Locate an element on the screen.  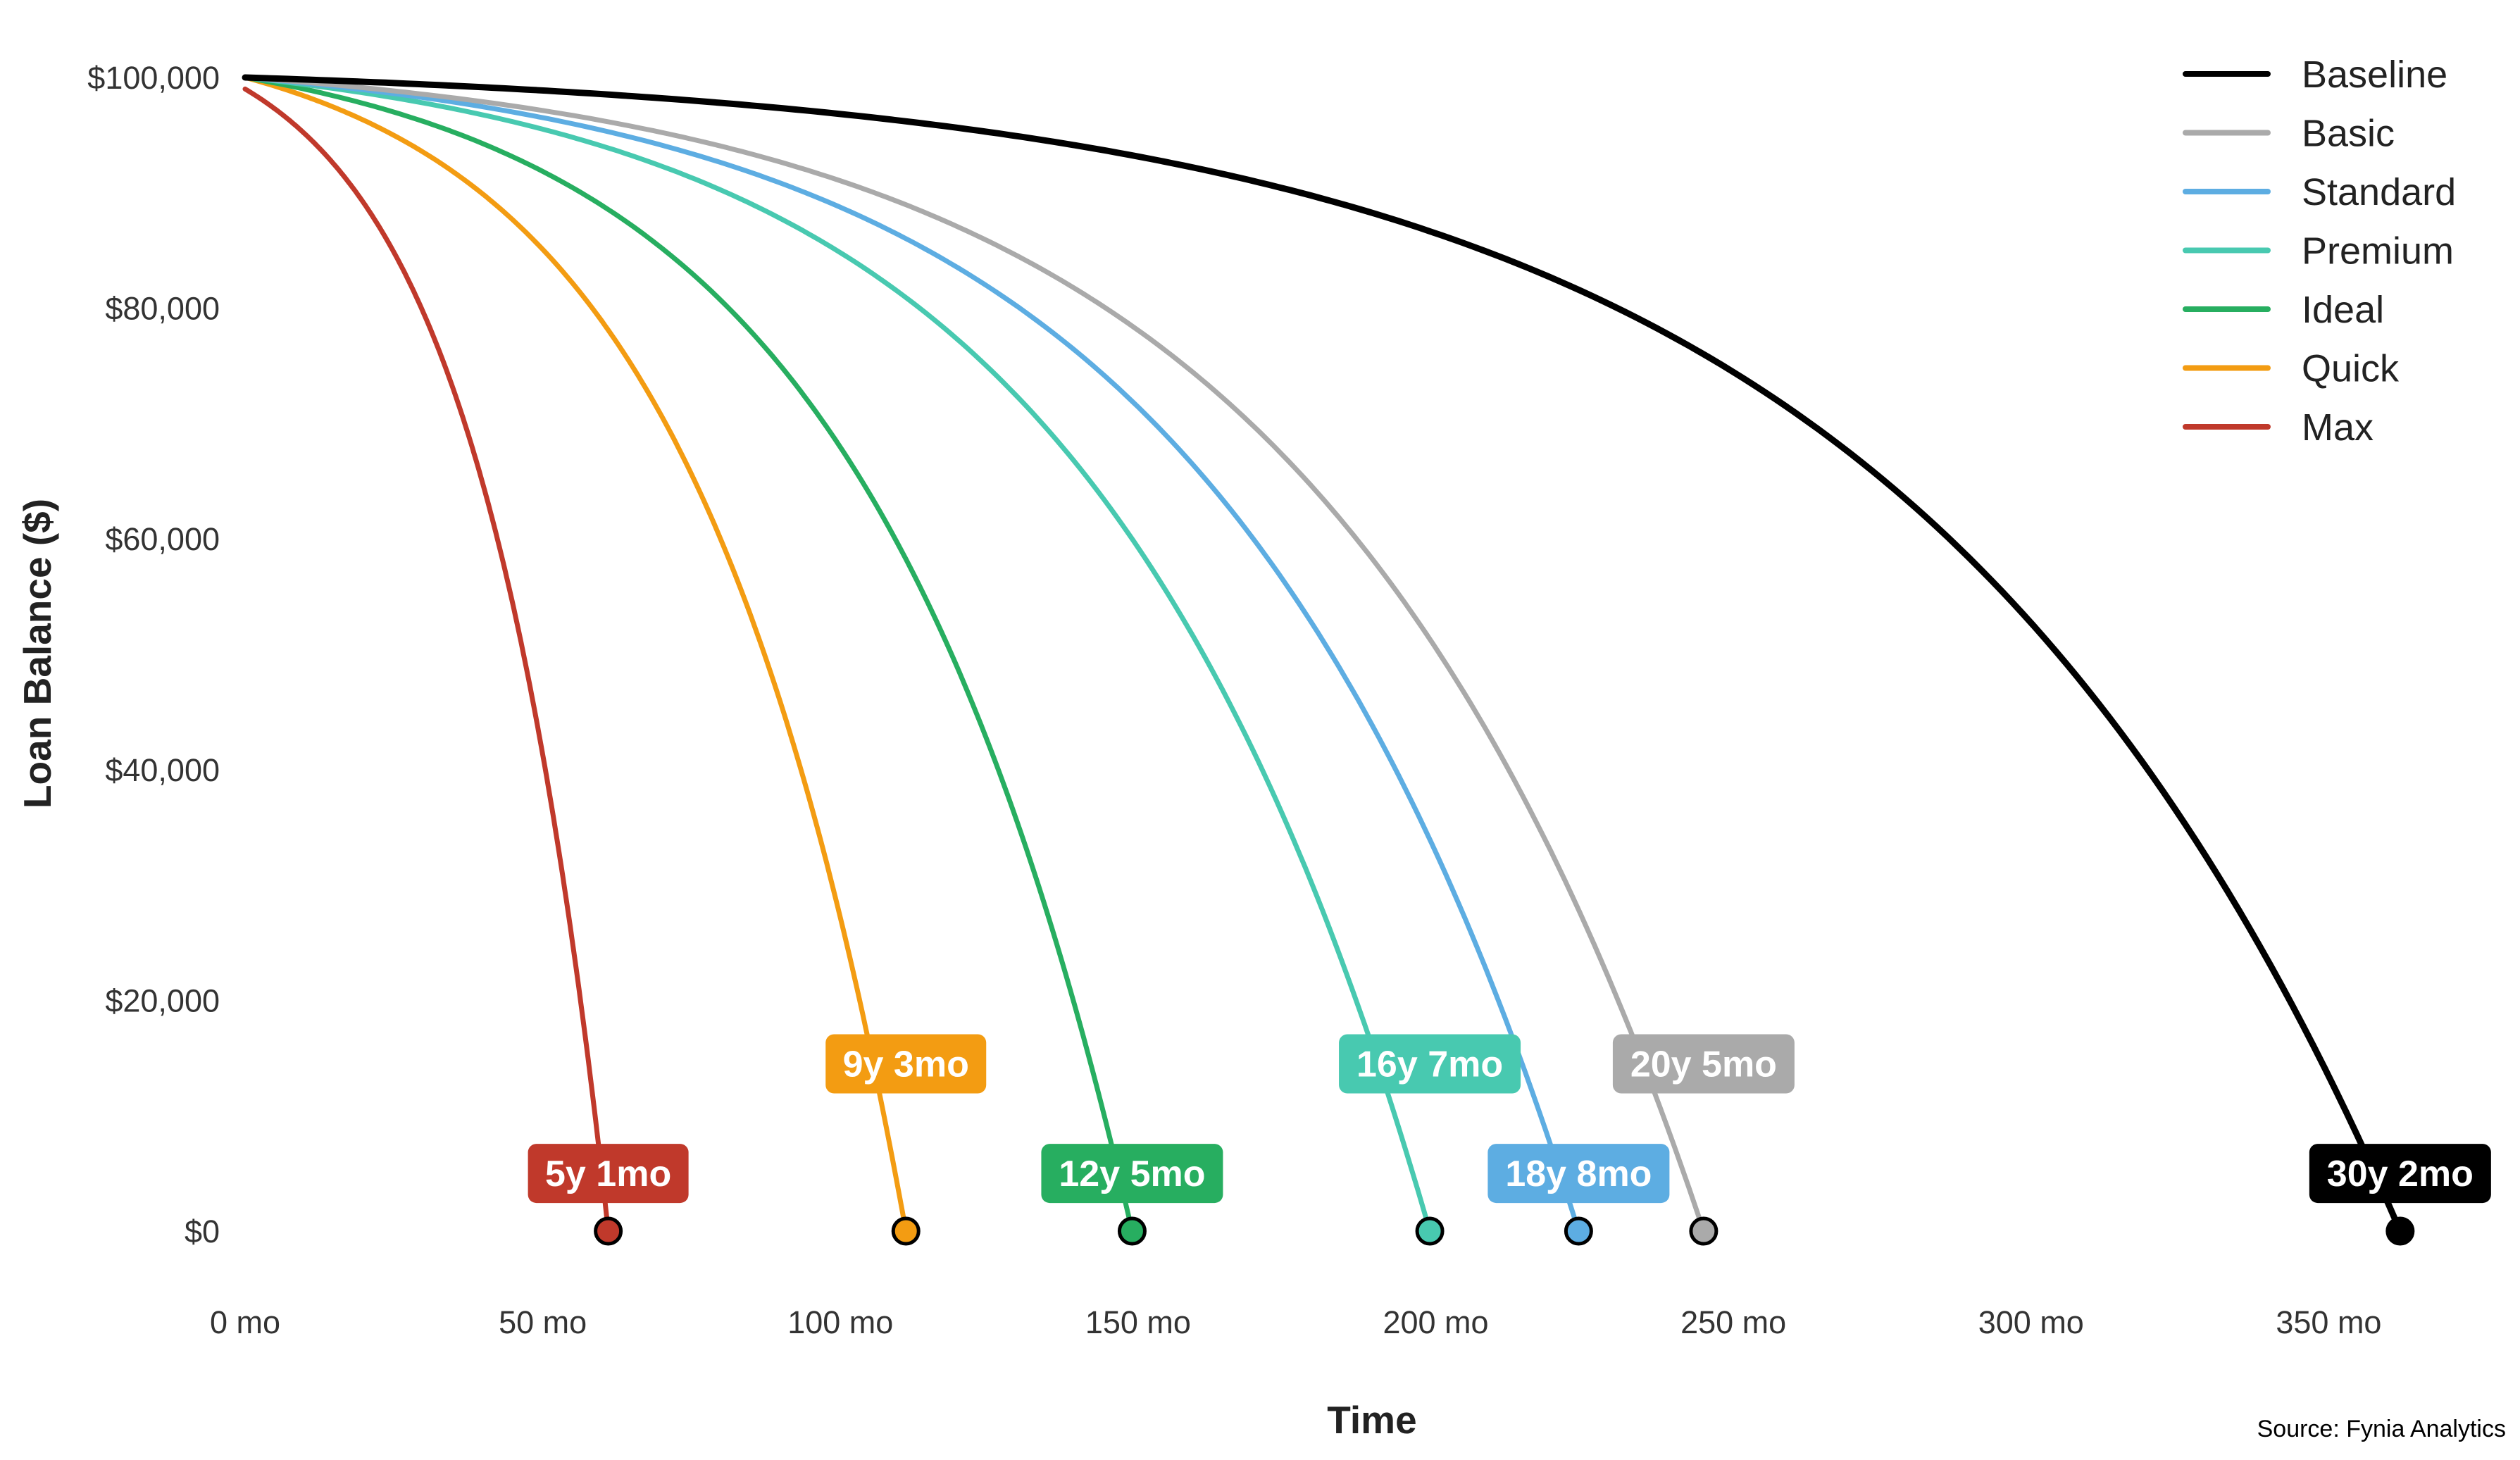
y-tick-label: $0 is located at coordinates (203, 1231).